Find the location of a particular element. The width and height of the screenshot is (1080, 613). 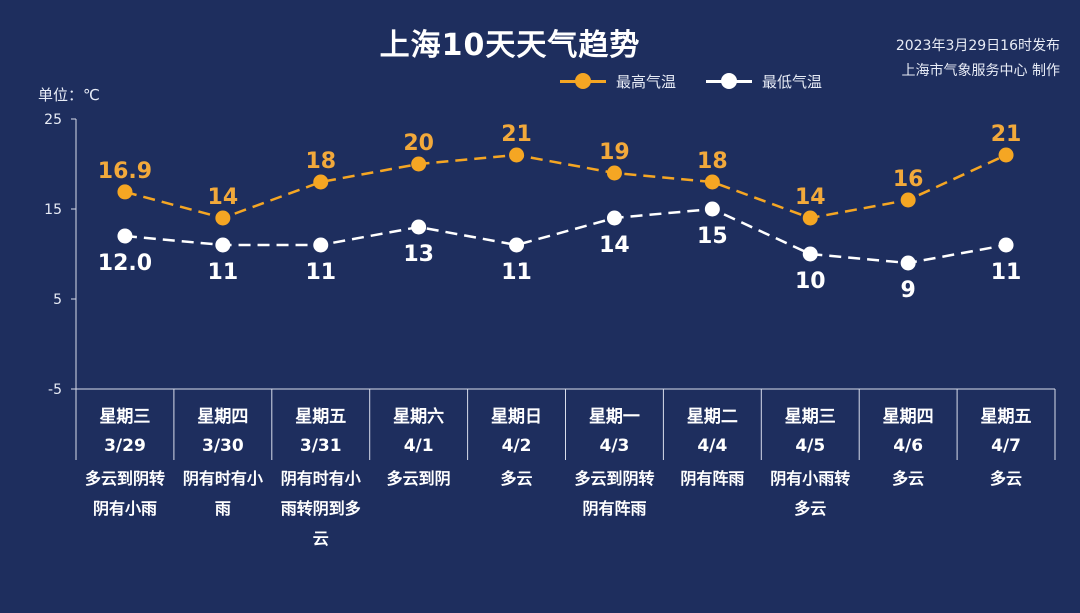

day-weekday: 星期一 is located at coordinates (614, 417).